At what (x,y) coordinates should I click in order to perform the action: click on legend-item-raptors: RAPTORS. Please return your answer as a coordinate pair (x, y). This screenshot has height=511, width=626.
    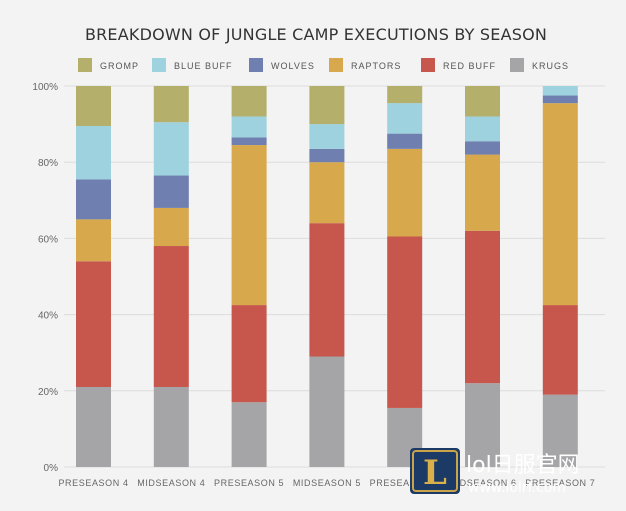
    Looking at the image, I should click on (365, 65).